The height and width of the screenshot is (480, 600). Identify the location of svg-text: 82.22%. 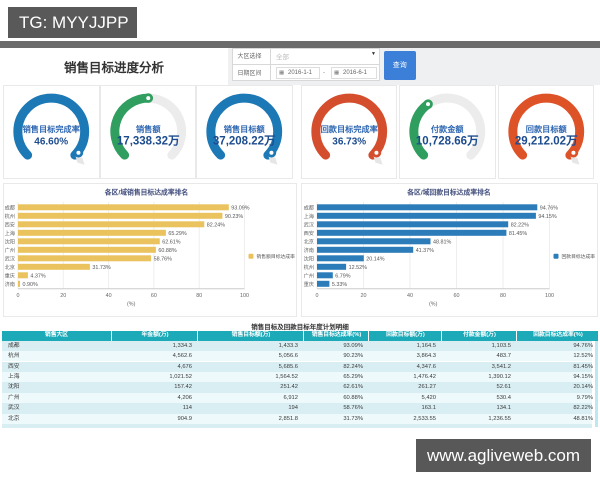
(519, 226).